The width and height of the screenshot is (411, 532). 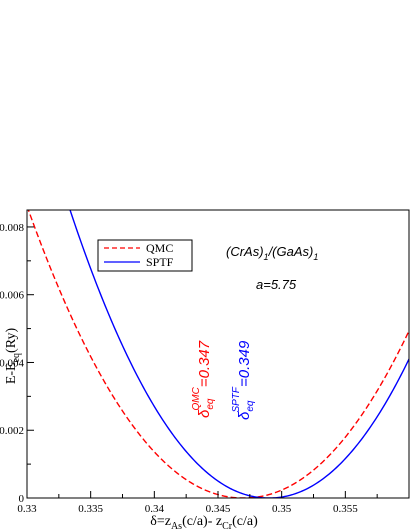 I want to click on y-tick-label: 0.006, so click(x=12, y=296).